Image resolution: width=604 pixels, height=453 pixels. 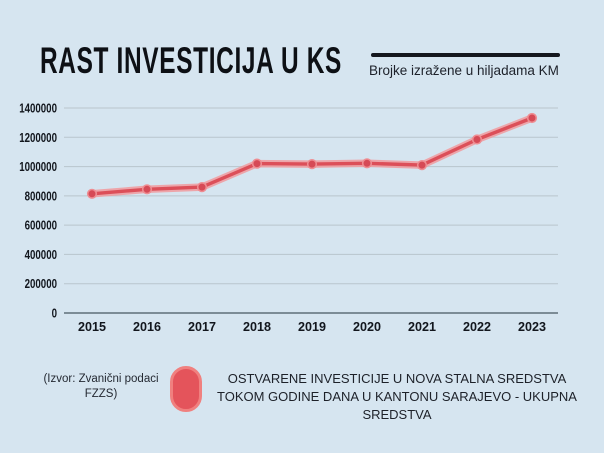 I want to click on x-tick-label: 2017, so click(x=202, y=326).